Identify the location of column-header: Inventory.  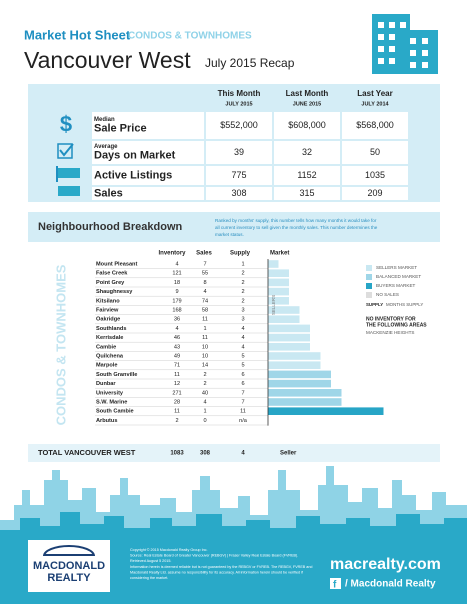
(172, 254).